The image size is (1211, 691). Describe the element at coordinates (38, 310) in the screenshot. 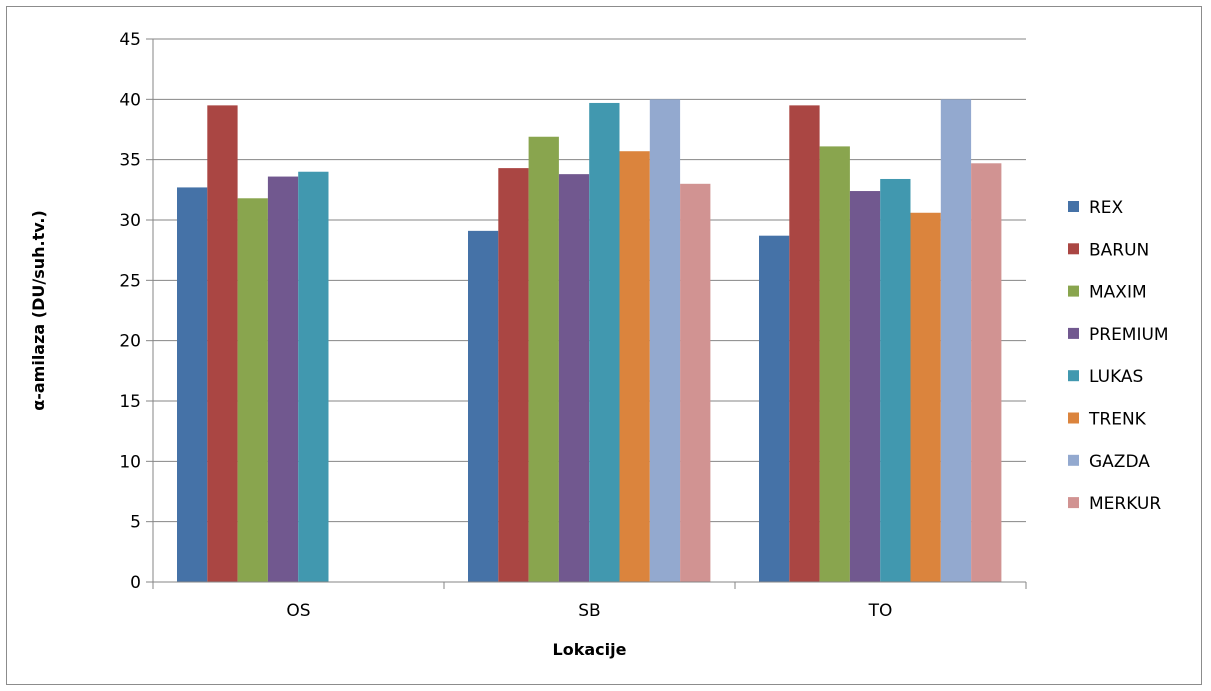

I see `y-axis-title: α-amilaza (DU/suh.tv.)` at that location.